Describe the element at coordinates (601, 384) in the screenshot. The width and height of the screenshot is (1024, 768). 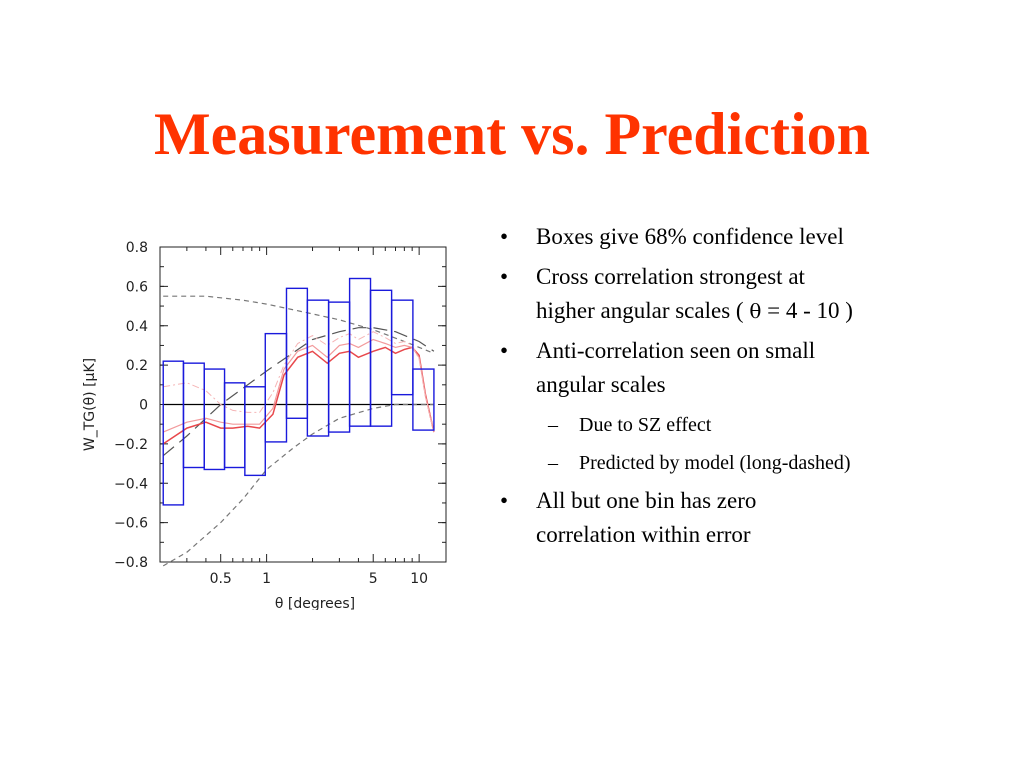
I see `bullet-text-line: angular scales` at that location.